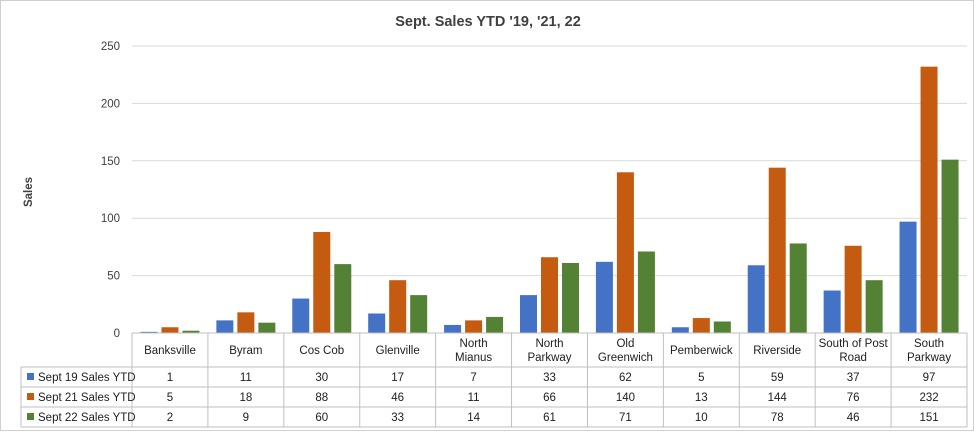 The image size is (974, 432). I want to click on category-label: South, so click(929, 344).